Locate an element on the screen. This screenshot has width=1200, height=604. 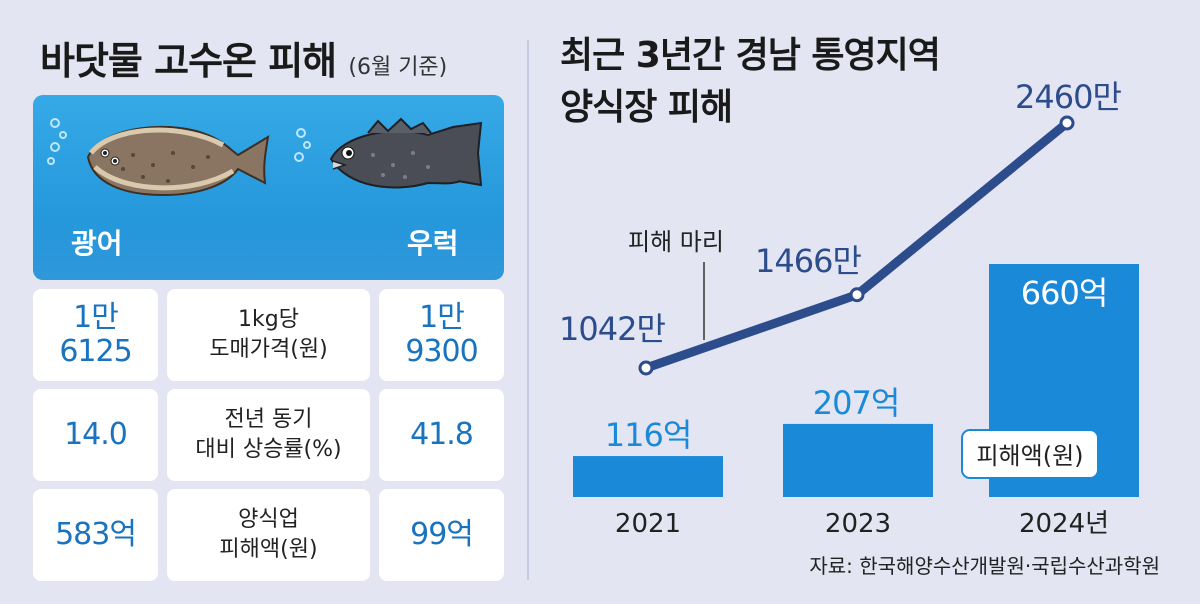
bubbles-icon-left is located at coordinates (57, 141).